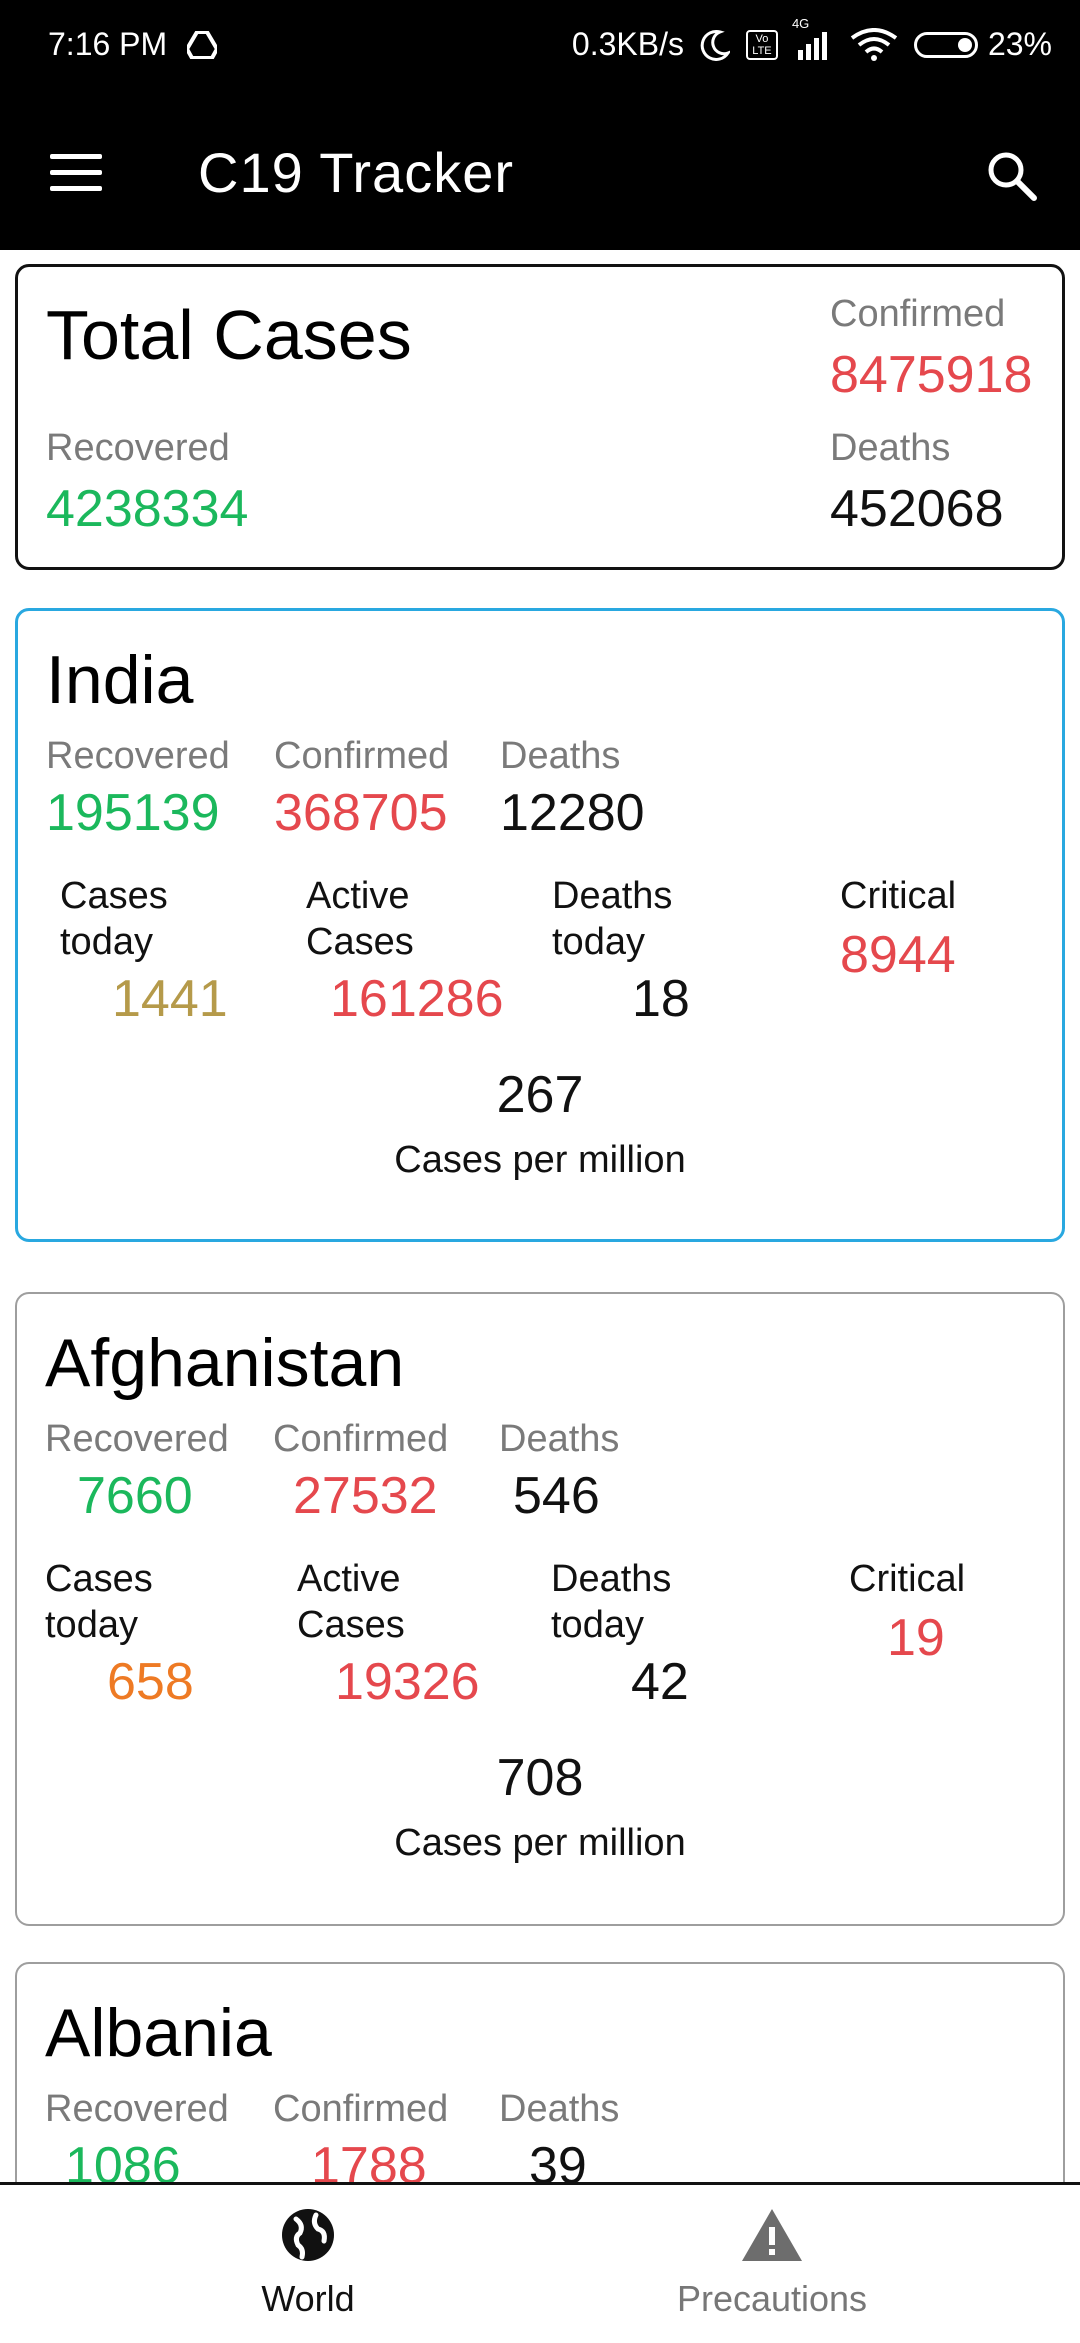  I want to click on wifi-icon, so click(874, 44).